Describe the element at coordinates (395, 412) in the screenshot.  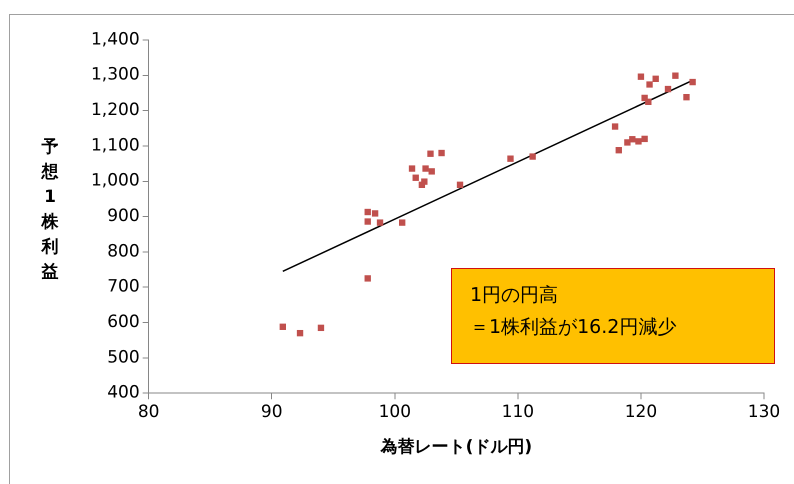
I see `x-tick-label: 100` at that location.